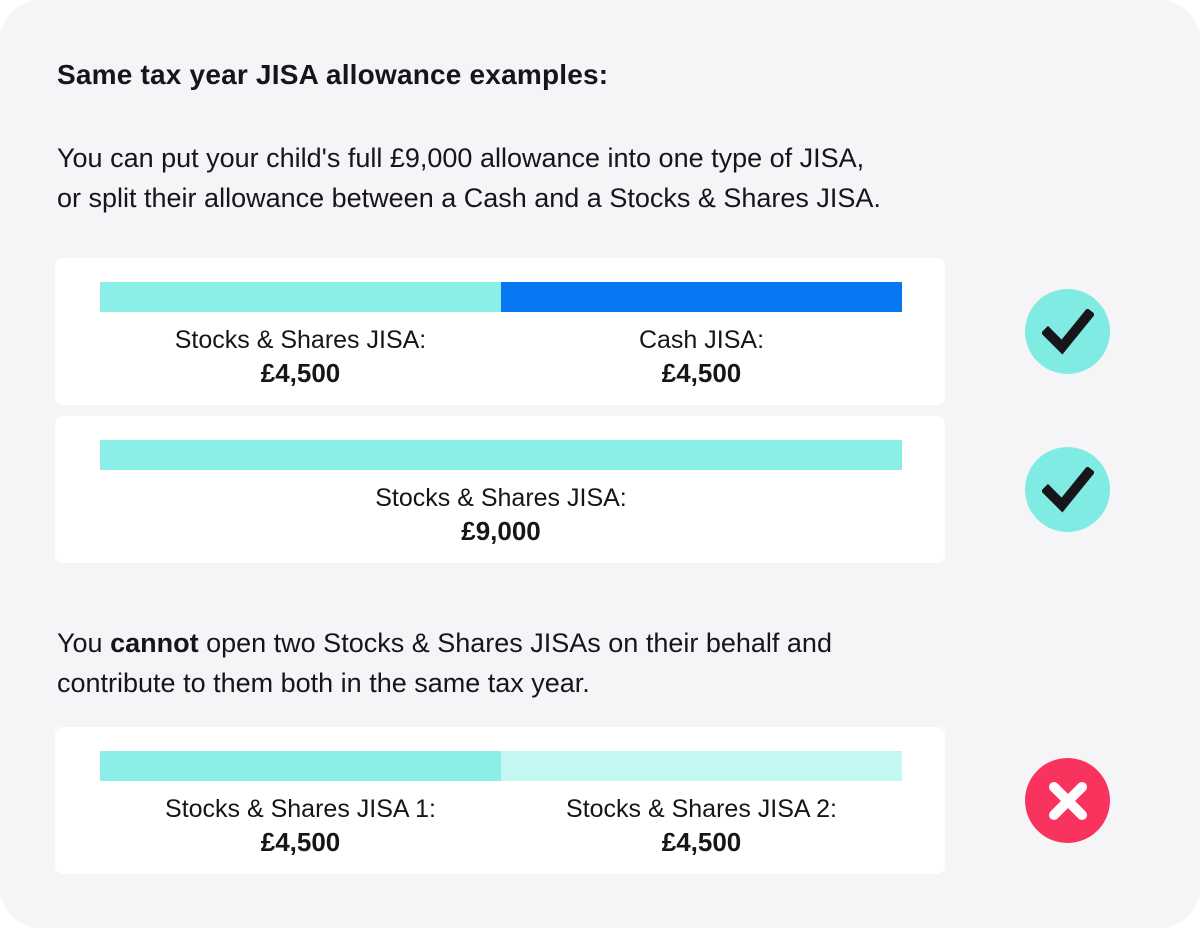 The image size is (1200, 928). I want to click on section-heading: Same tax year JISA allowance examples:, so click(333, 74).